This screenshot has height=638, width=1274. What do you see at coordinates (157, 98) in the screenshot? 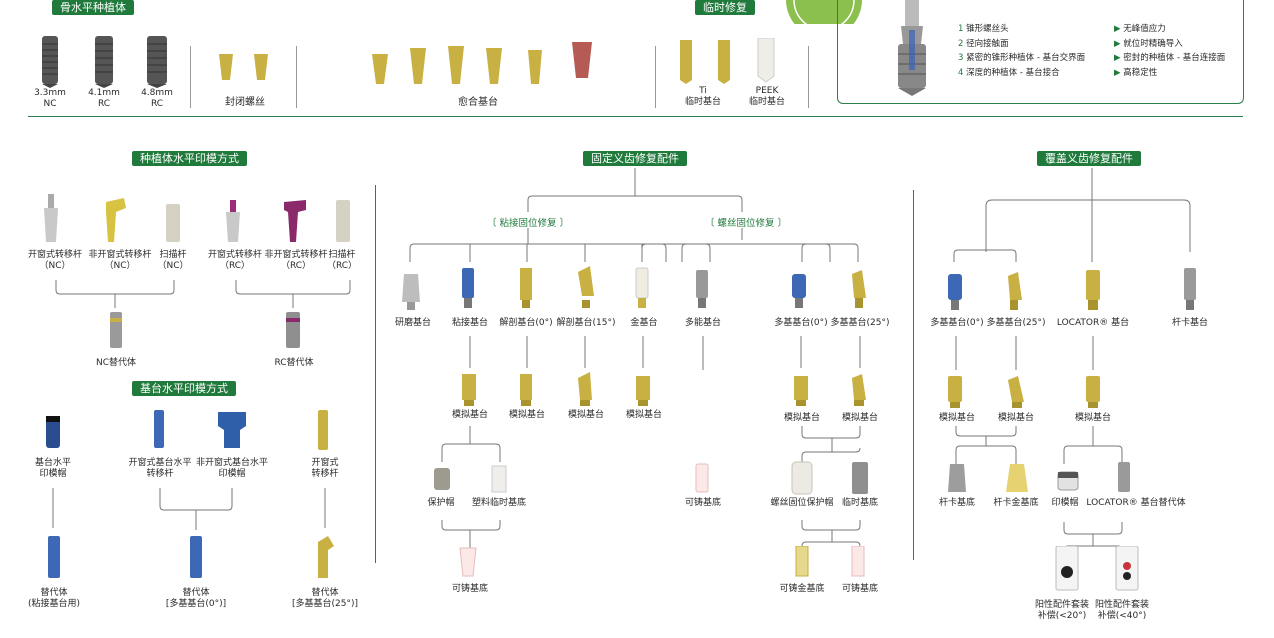
I see `implant-size-3: 4.8mm RC` at bounding box center [157, 98].